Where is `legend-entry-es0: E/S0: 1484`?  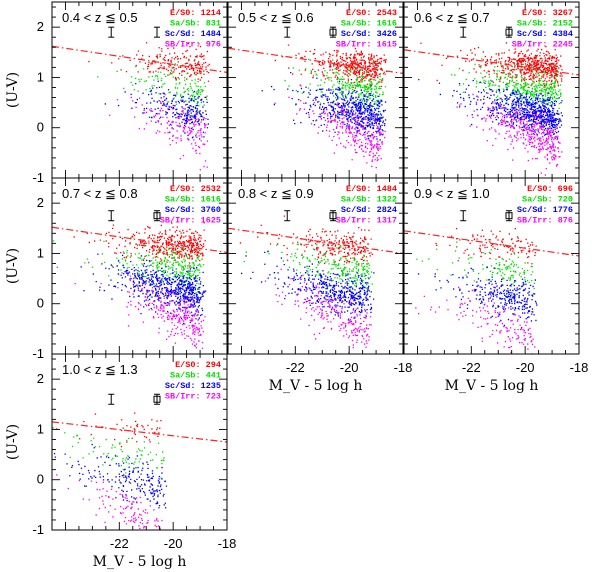
legend-entry-es0: E/S0: 1484 is located at coordinates (371, 189).